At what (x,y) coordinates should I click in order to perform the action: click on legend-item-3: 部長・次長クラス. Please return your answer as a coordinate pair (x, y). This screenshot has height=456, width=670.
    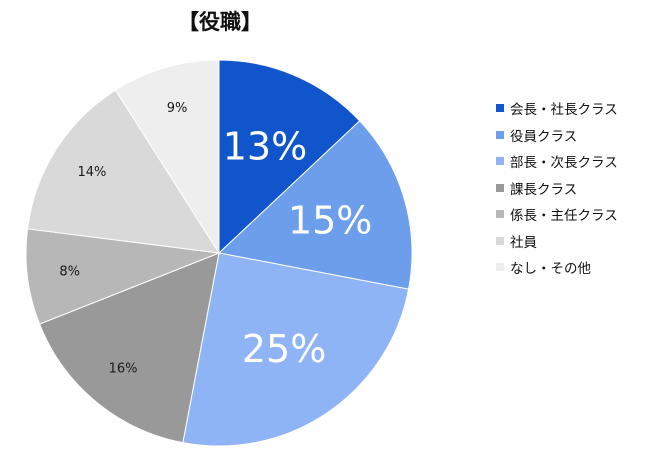
    Looking at the image, I should click on (557, 161).